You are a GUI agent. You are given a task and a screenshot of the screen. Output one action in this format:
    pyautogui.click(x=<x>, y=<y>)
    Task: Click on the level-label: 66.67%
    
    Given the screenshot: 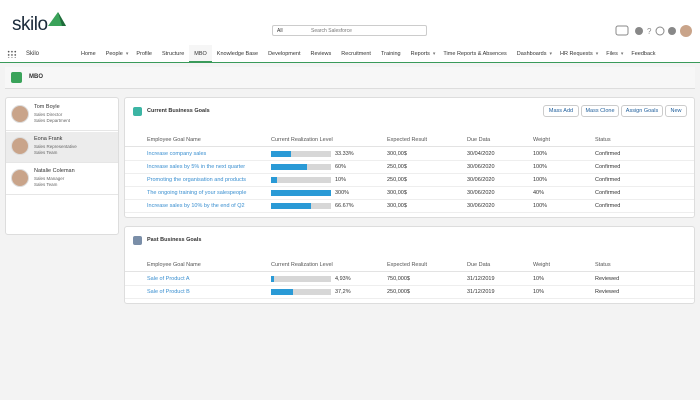 What is the action you would take?
    pyautogui.click(x=344, y=206)
    